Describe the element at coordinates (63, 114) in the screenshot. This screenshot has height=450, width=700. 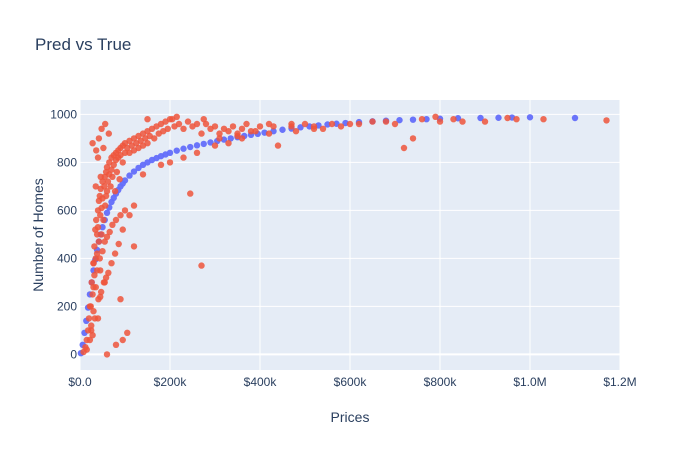
I see `y-tick-label: 1000` at that location.